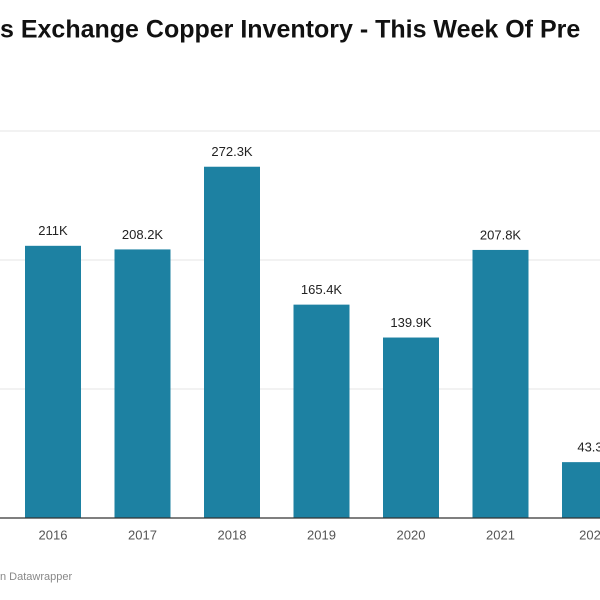  What do you see at coordinates (232, 534) in the screenshot?
I see `x-tick-label: 2018` at bounding box center [232, 534].